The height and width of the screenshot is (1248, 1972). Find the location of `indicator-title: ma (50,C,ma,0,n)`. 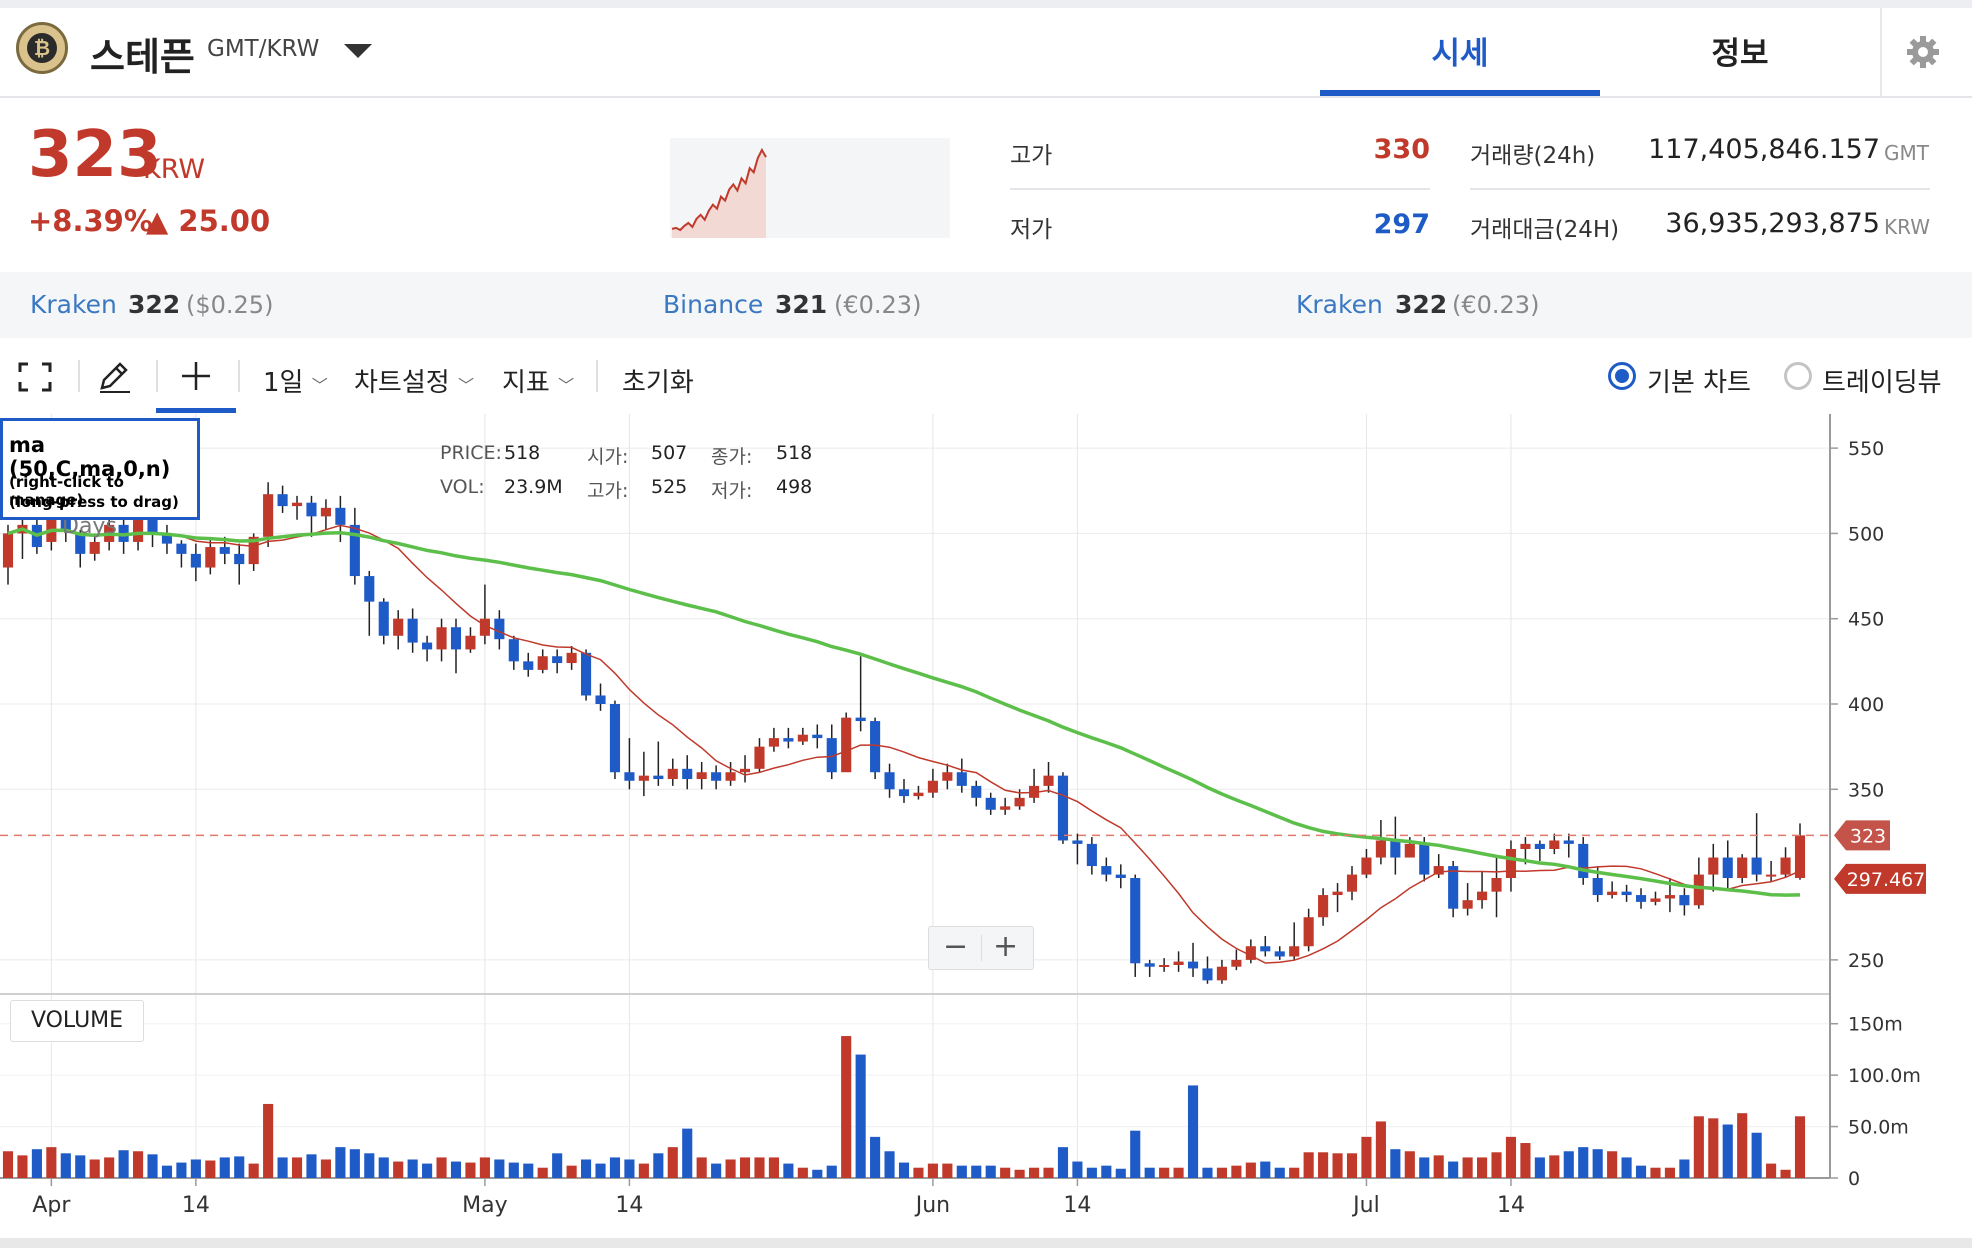

indicator-title: ma (50,C,ma,0,n) is located at coordinates (90, 457).